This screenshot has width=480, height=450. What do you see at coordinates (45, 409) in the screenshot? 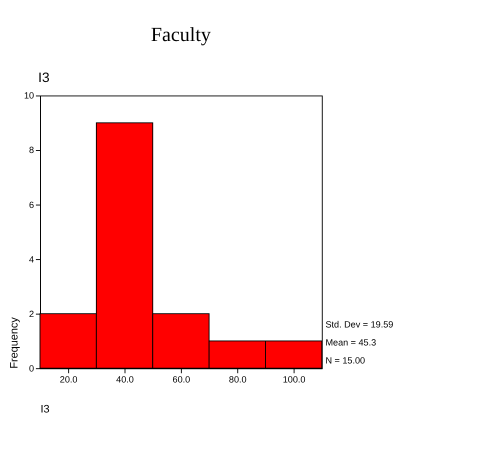
I see `x-axis-title: I3` at bounding box center [45, 409].